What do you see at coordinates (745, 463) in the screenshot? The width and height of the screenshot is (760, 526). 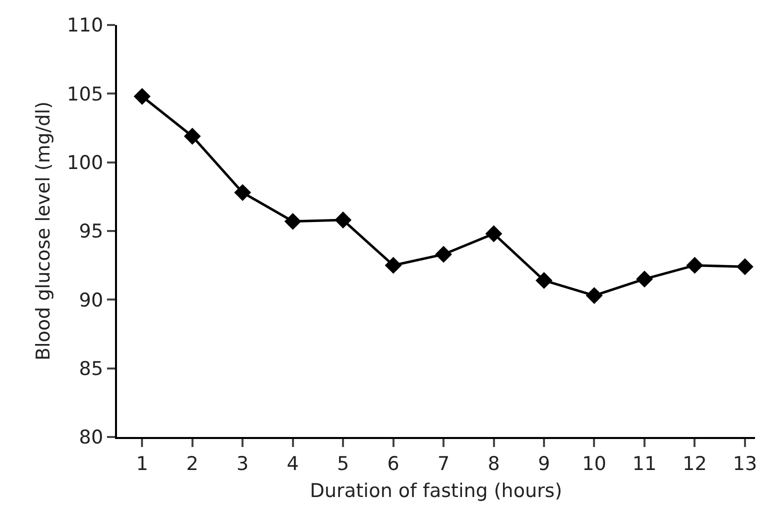 I see `x-tick-label: 13` at bounding box center [745, 463].